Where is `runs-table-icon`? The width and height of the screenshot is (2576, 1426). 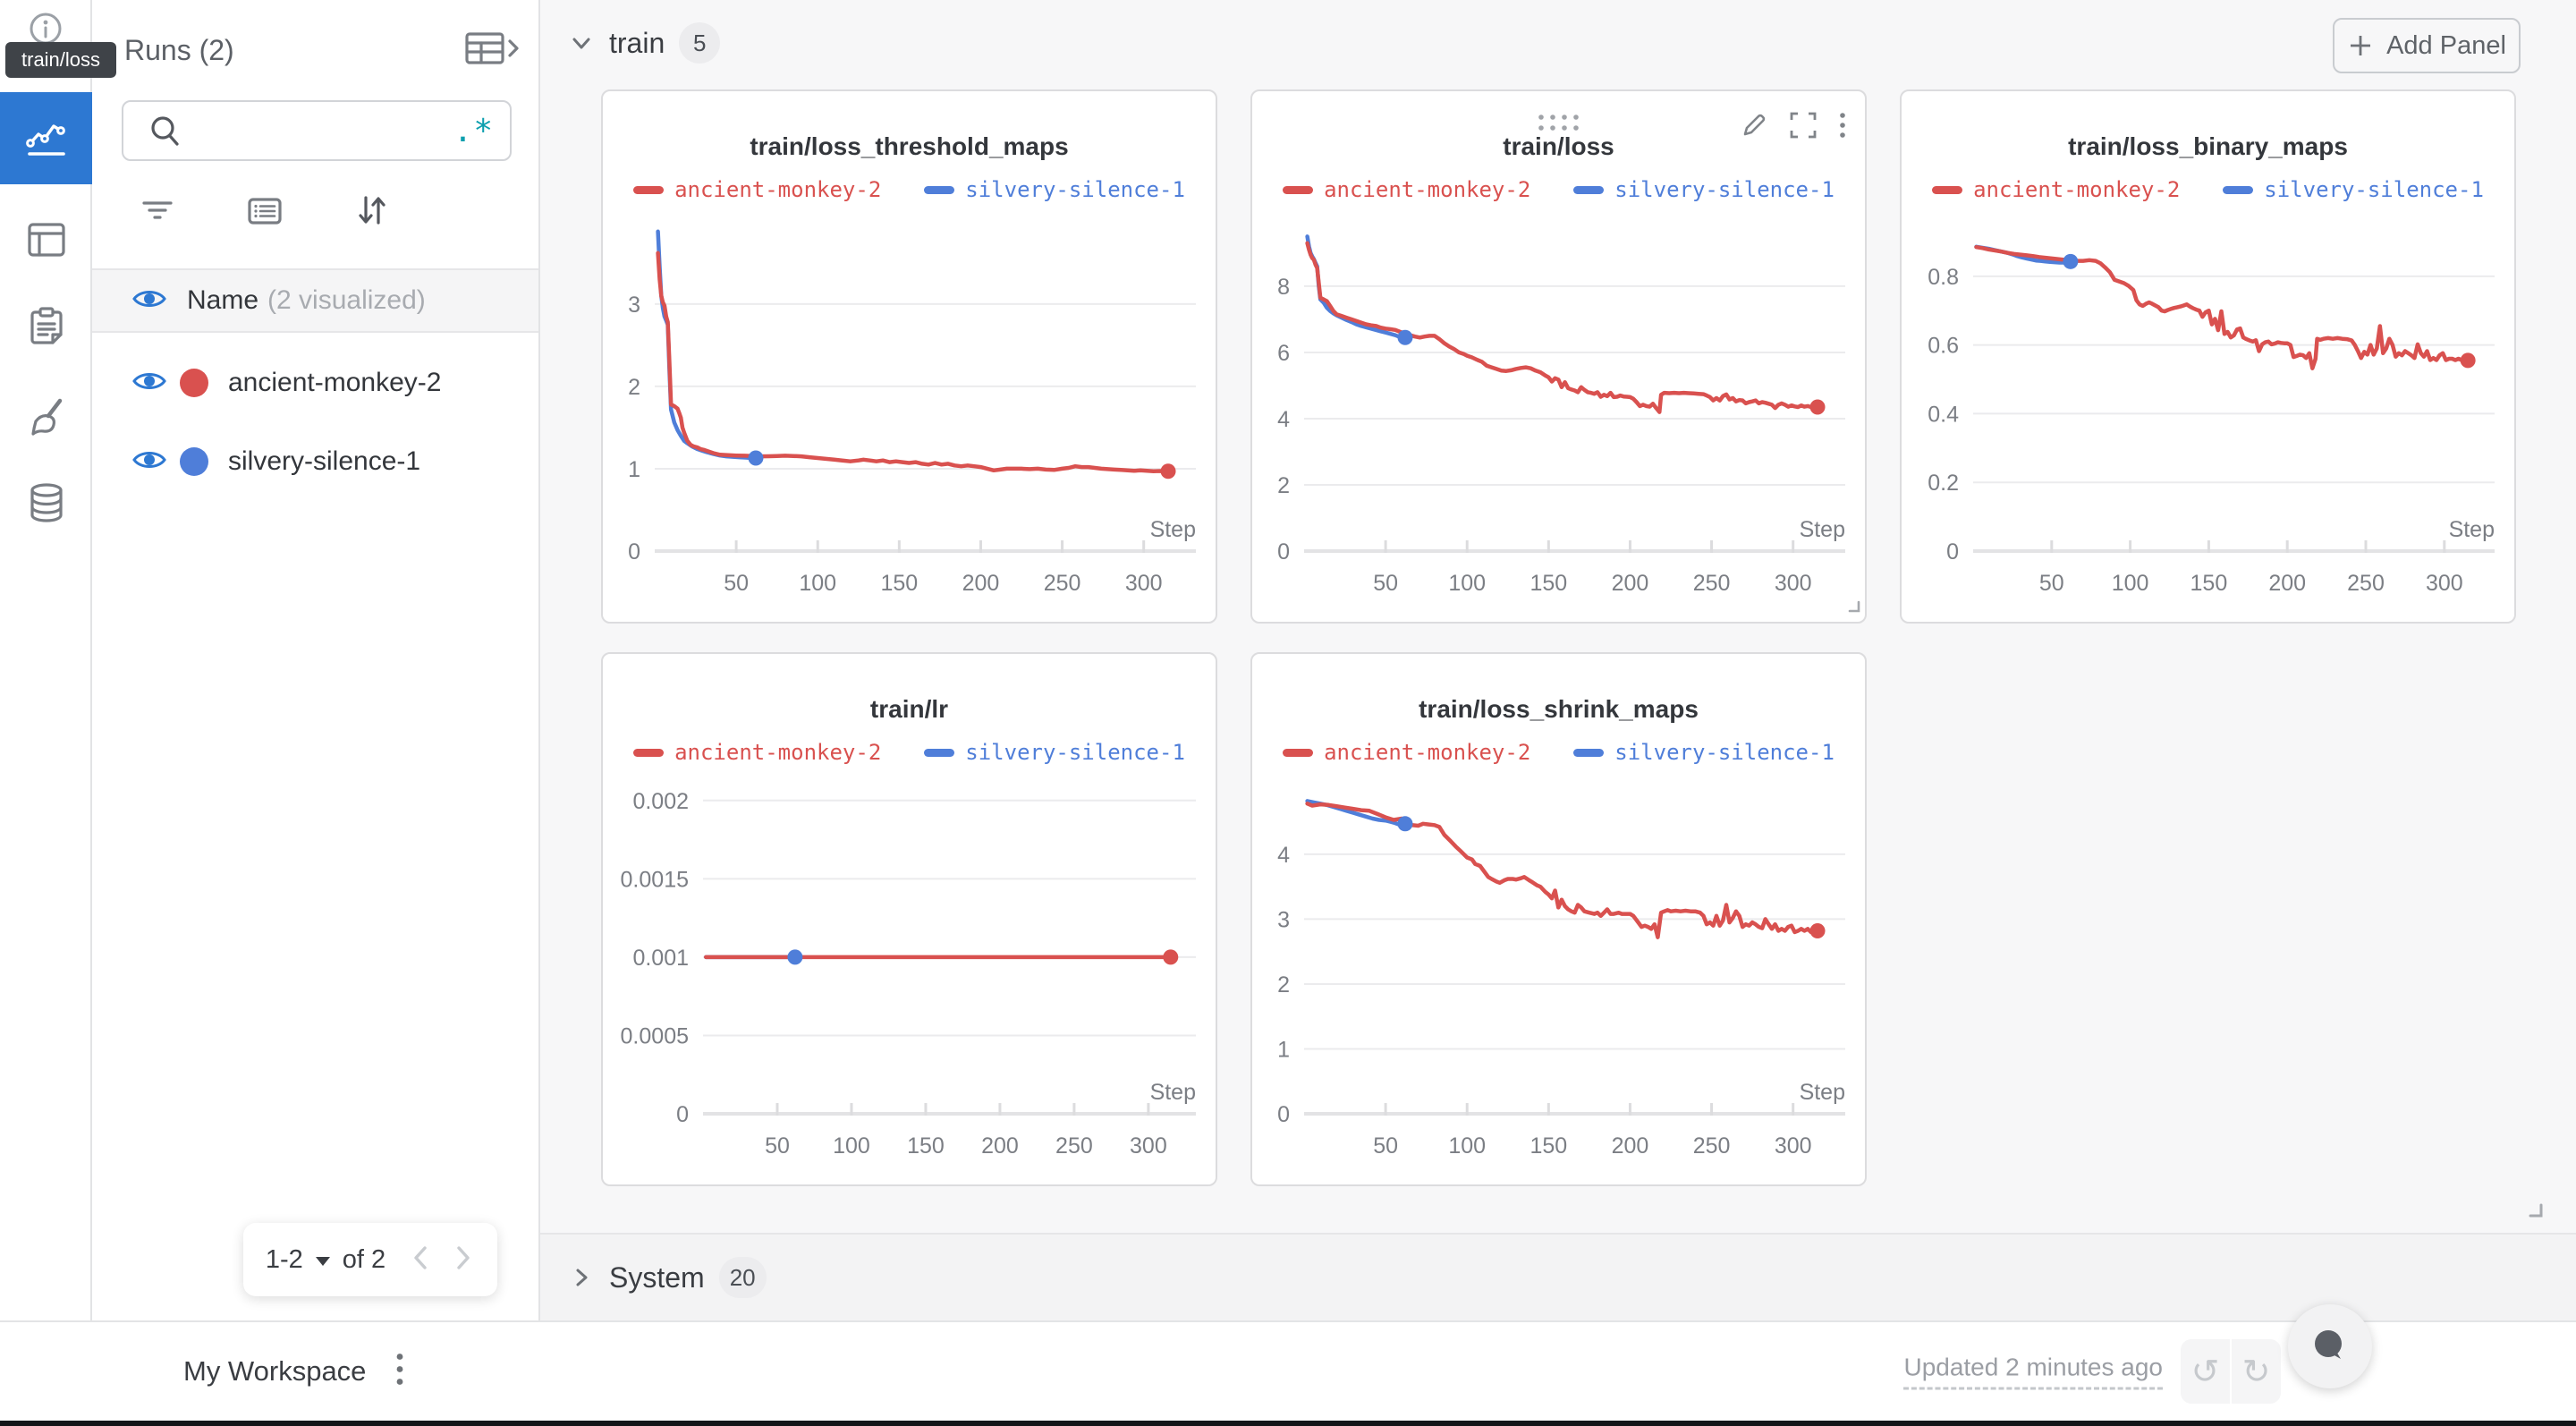
runs-table-icon is located at coordinates (492, 51).